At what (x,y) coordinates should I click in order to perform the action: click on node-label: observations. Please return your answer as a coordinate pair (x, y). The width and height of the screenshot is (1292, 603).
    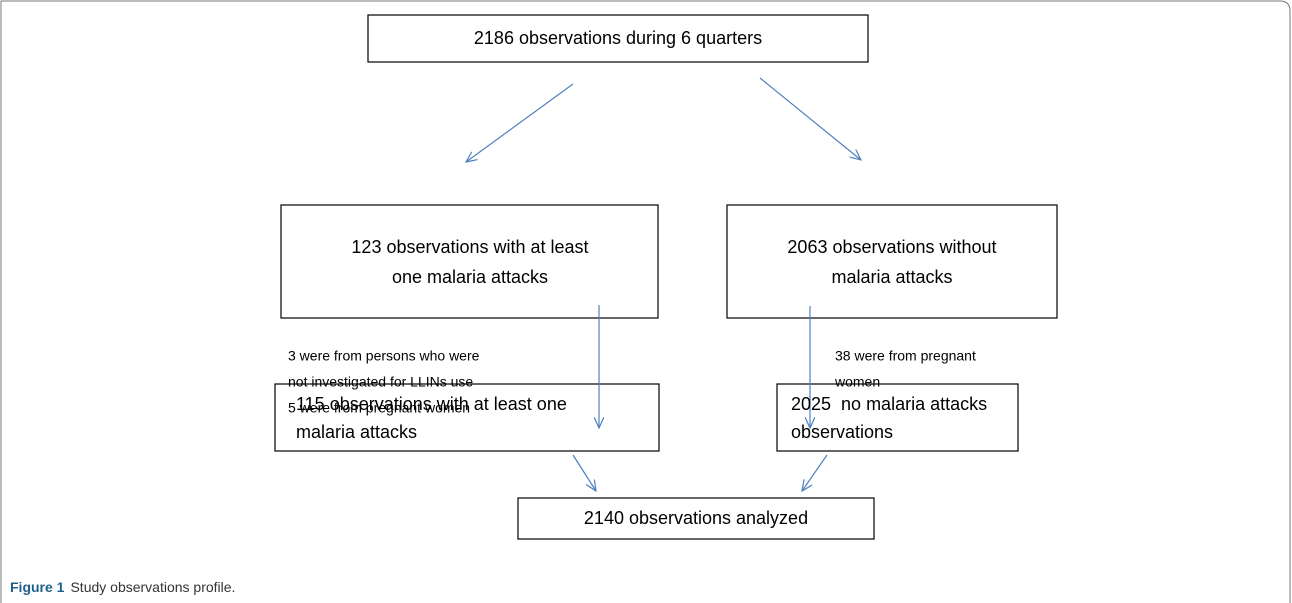
    Looking at the image, I should click on (842, 432).